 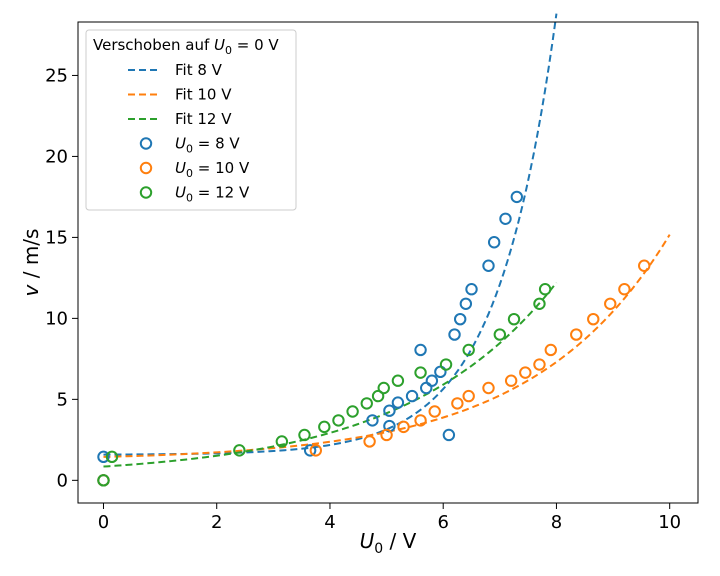 What do you see at coordinates (56, 156) in the screenshot?
I see `y-tick-label: 20` at bounding box center [56, 156].